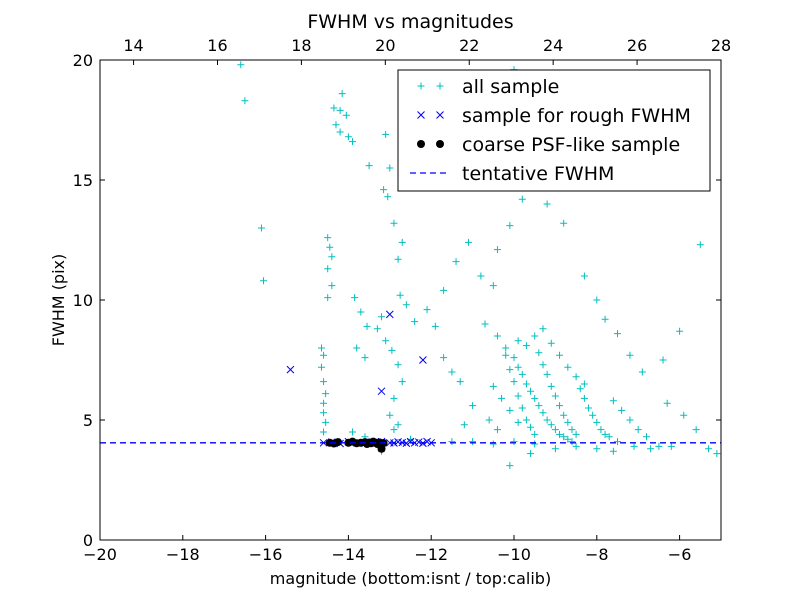 The image size is (800, 600). What do you see at coordinates (410, 22) in the screenshot?
I see `chart-title: FWHM vs magnitudes` at bounding box center [410, 22].